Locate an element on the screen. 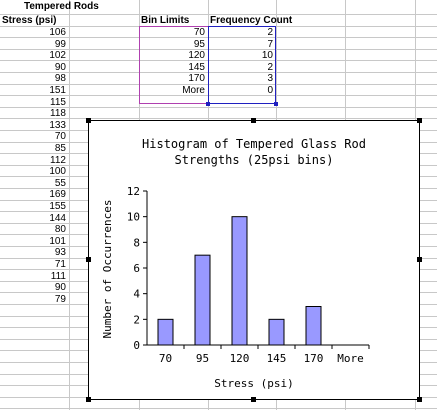 The image size is (437, 410). stress-cell: 106 is located at coordinates (57, 32).